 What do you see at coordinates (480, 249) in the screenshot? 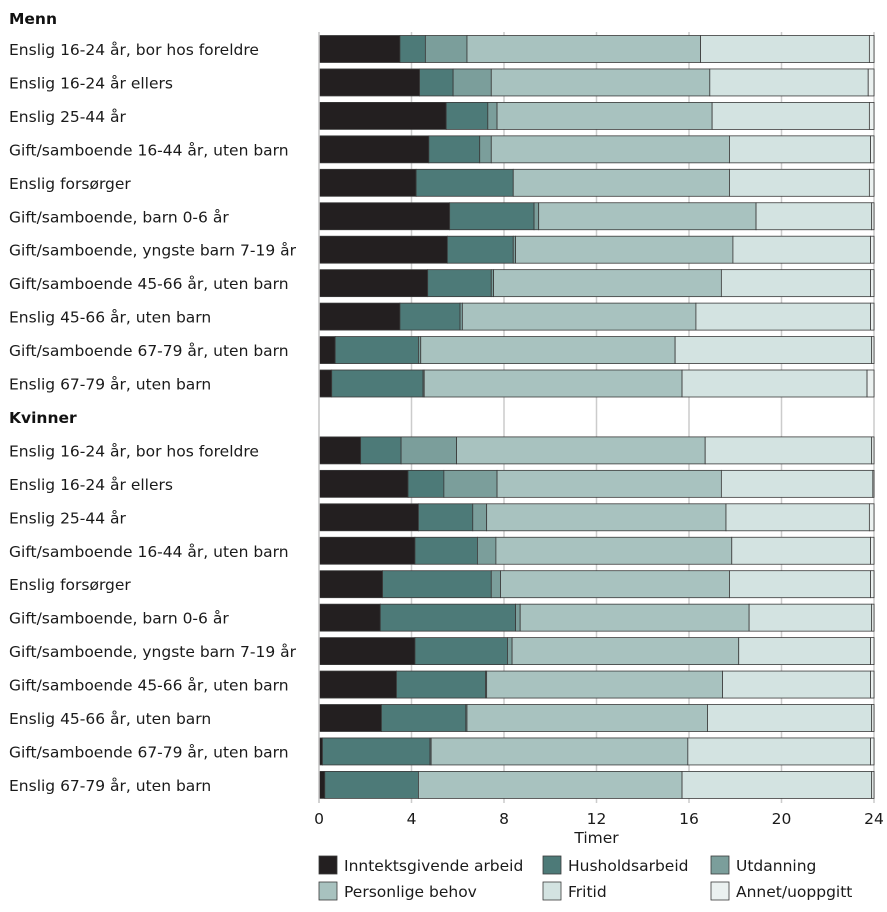
I see `bar-segment: Husholdsarbeid: 2.85` at bounding box center [480, 249].